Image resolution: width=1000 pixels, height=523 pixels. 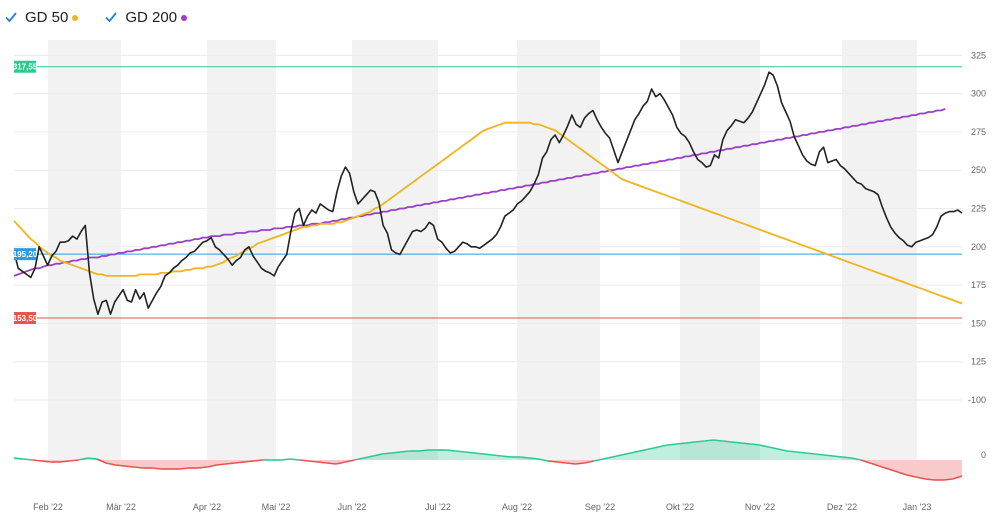 I want to click on legend-item-gd50: GD 50, so click(x=41, y=17).